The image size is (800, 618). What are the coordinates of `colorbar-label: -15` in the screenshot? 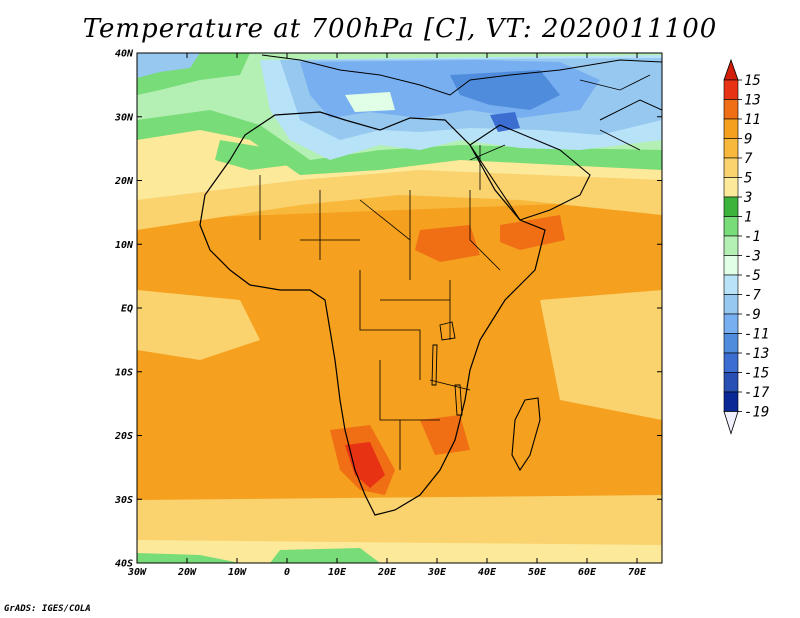 It's located at (756, 374).